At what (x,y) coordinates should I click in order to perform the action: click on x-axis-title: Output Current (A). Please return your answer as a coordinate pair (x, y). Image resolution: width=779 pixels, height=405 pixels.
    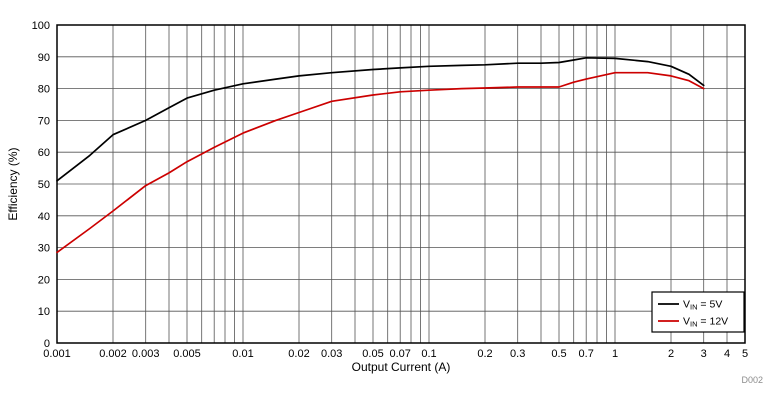
    Looking at the image, I should click on (401, 367).